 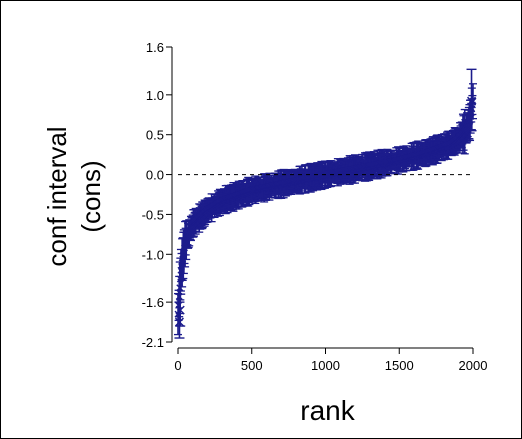 I want to click on x-axis-ticks: 0 500 1000 1500 2000, so click(x=330, y=360).